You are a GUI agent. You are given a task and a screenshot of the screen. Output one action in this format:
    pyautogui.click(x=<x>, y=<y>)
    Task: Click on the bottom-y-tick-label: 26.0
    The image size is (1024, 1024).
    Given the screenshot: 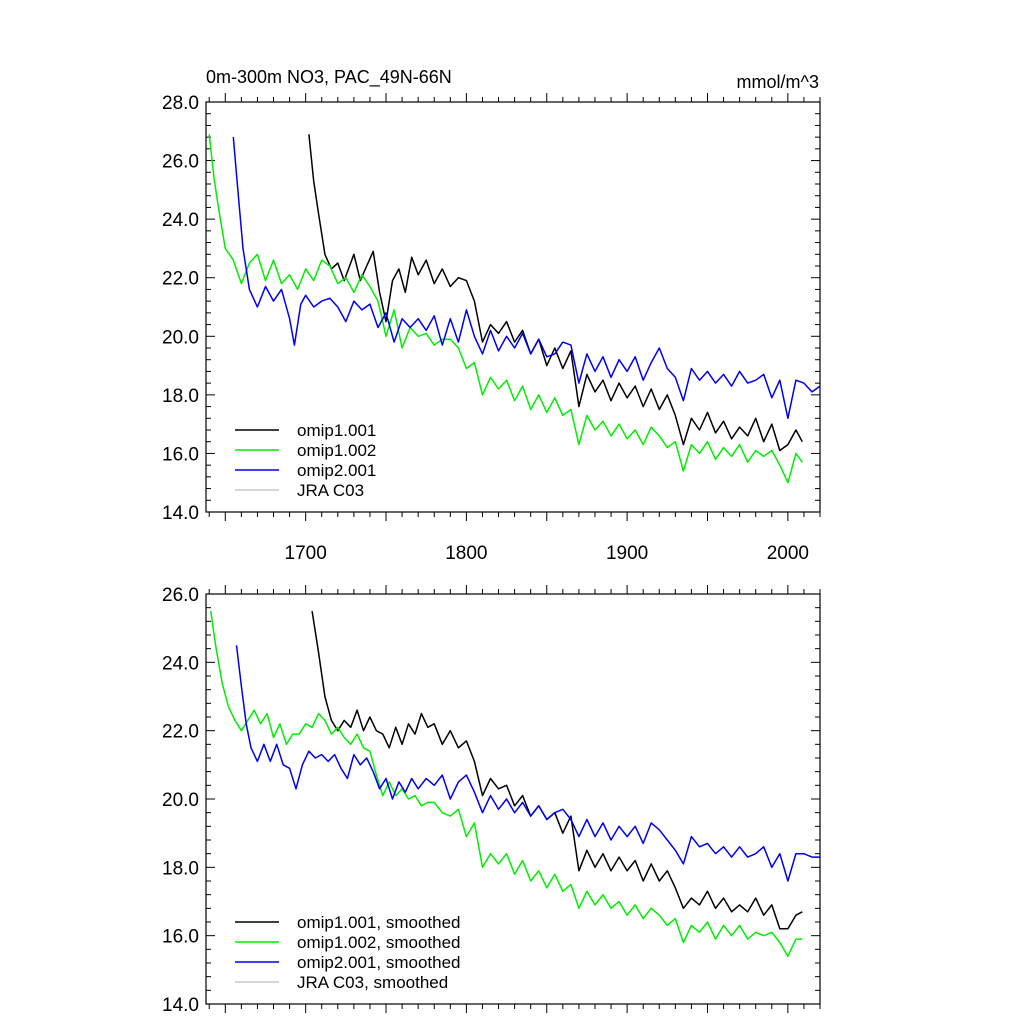 What is the action you would take?
    pyautogui.click(x=180, y=595)
    